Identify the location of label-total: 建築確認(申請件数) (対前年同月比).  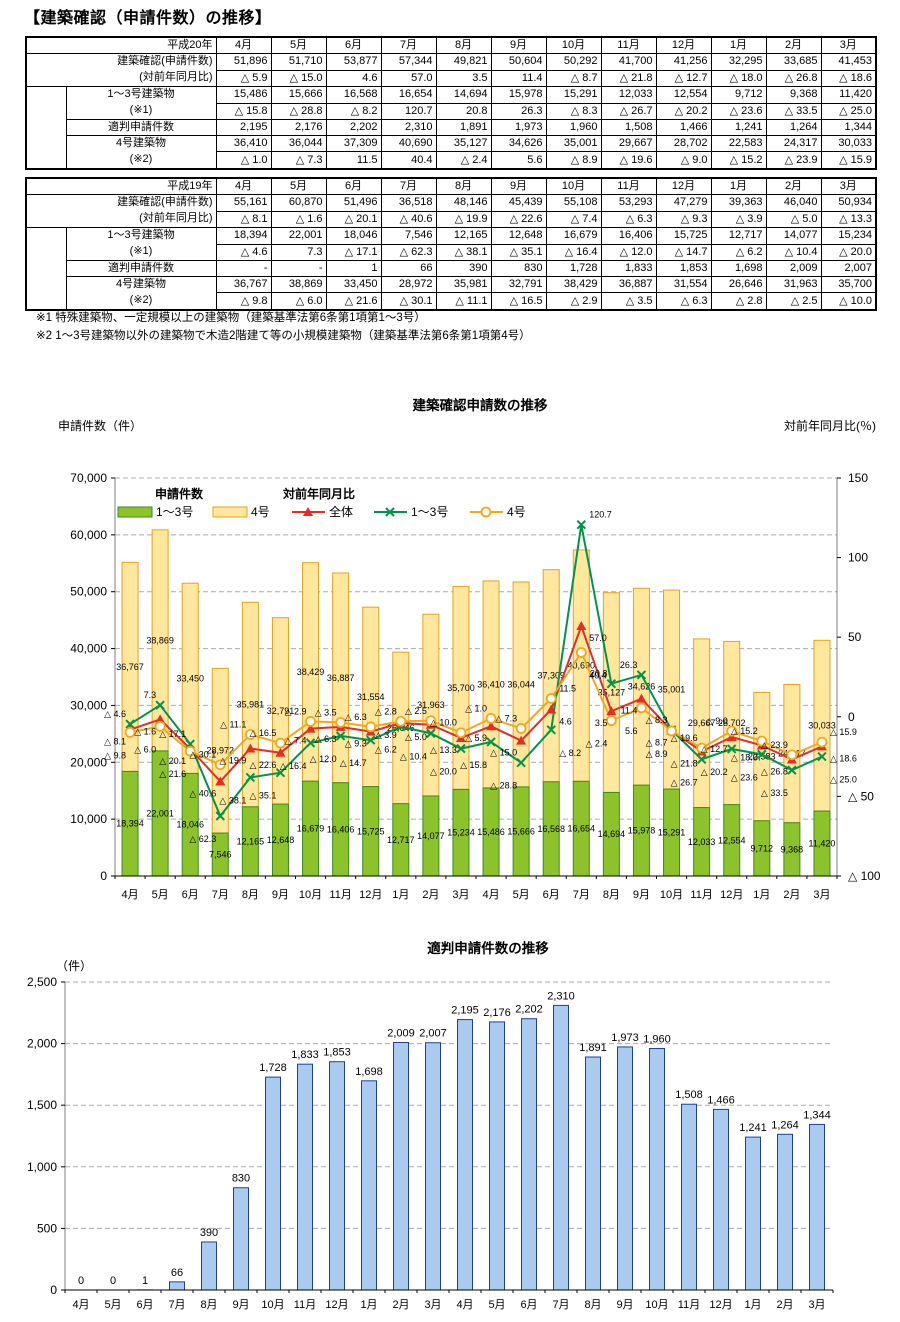
(121, 211).